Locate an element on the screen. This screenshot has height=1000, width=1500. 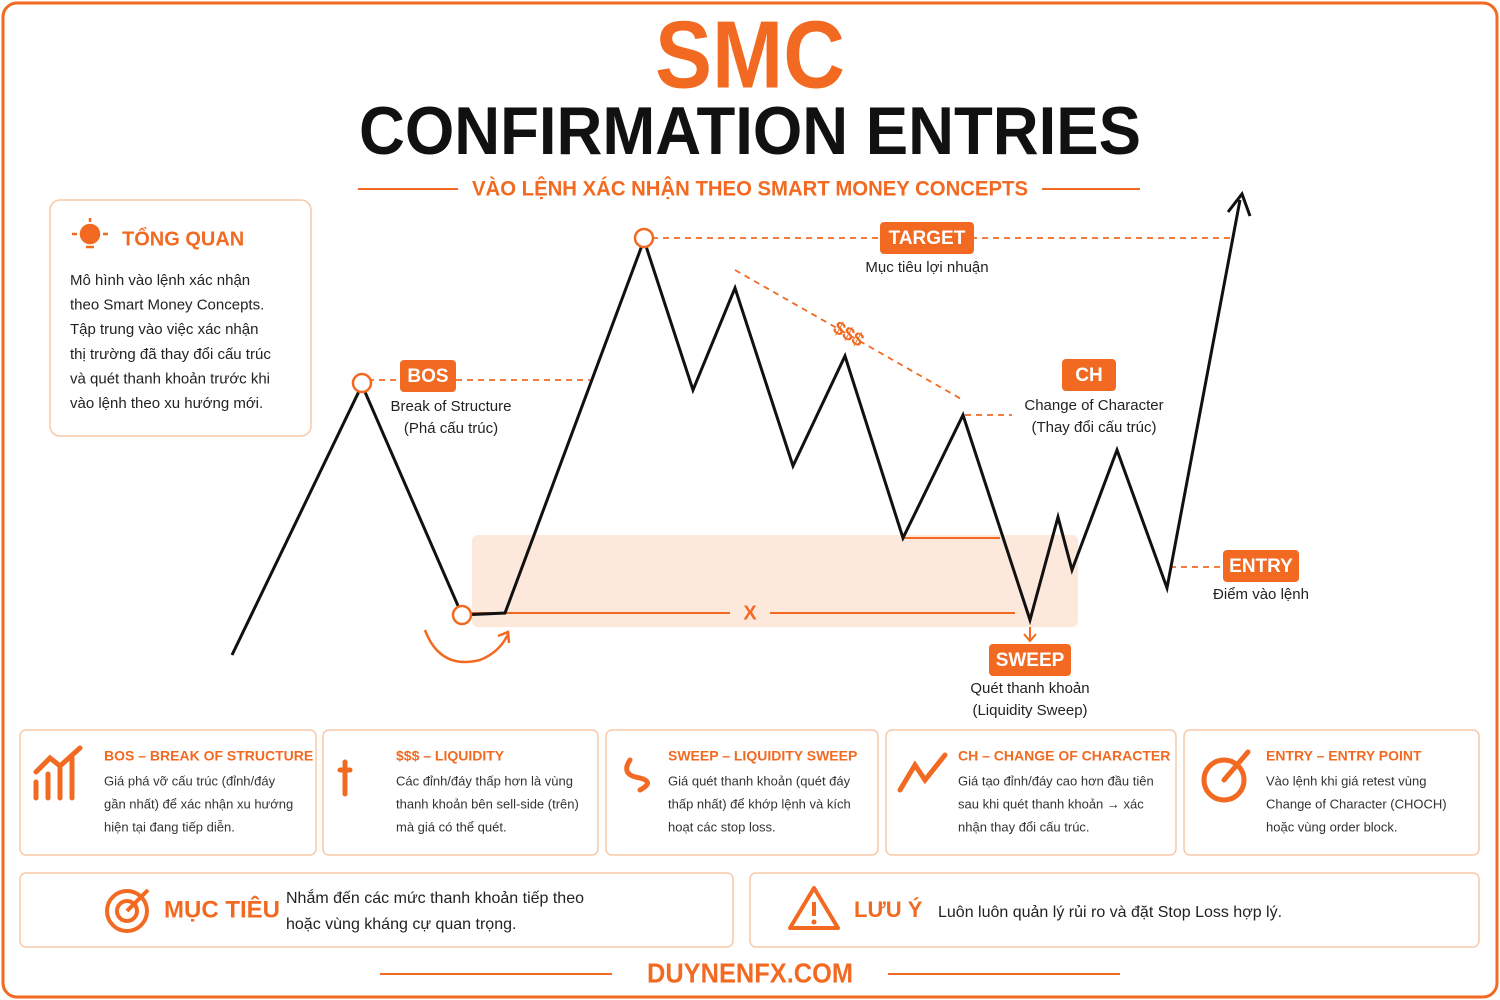
tag: CH is located at coordinates (1088, 375).